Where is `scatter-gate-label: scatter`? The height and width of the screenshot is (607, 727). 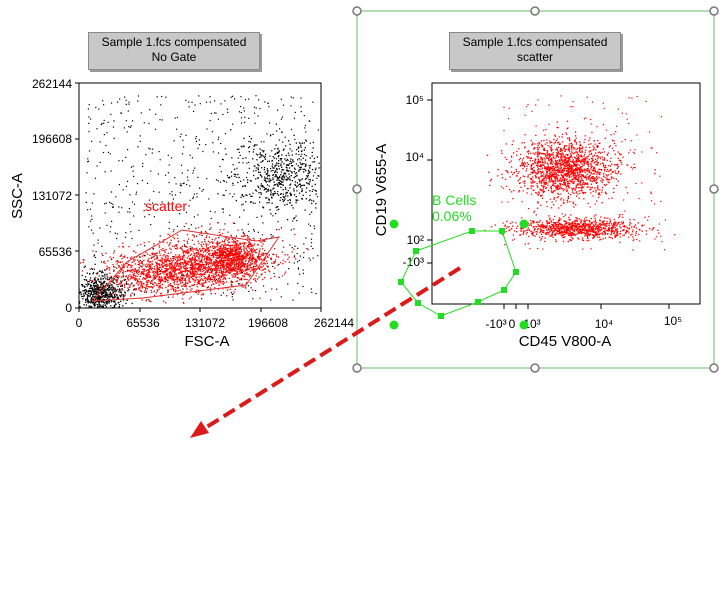 scatter-gate-label: scatter is located at coordinates (166, 206).